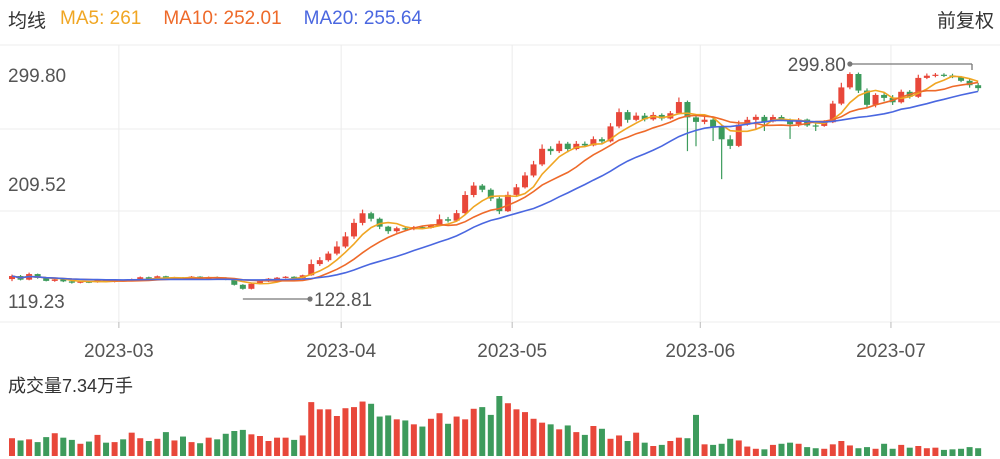  Describe the element at coordinates (891, 351) in the screenshot. I see `x-tick-label: 2023-07` at that location.